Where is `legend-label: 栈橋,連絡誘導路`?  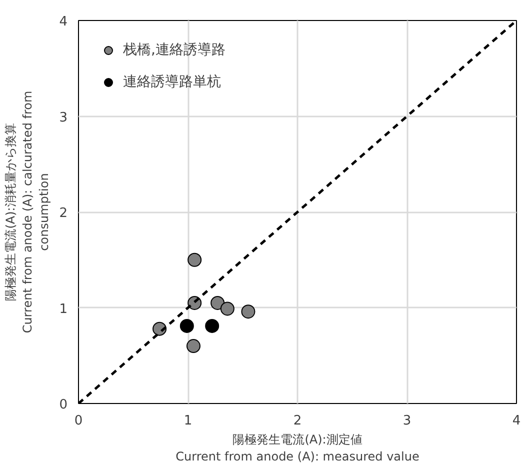 legend-label: 栈橋,連絡誘導路 is located at coordinates (174, 50).